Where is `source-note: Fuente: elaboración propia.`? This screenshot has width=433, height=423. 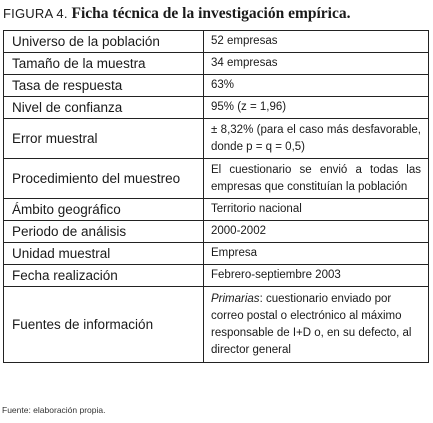
source-note: Fuente: elaboración propia. is located at coordinates (54, 410).